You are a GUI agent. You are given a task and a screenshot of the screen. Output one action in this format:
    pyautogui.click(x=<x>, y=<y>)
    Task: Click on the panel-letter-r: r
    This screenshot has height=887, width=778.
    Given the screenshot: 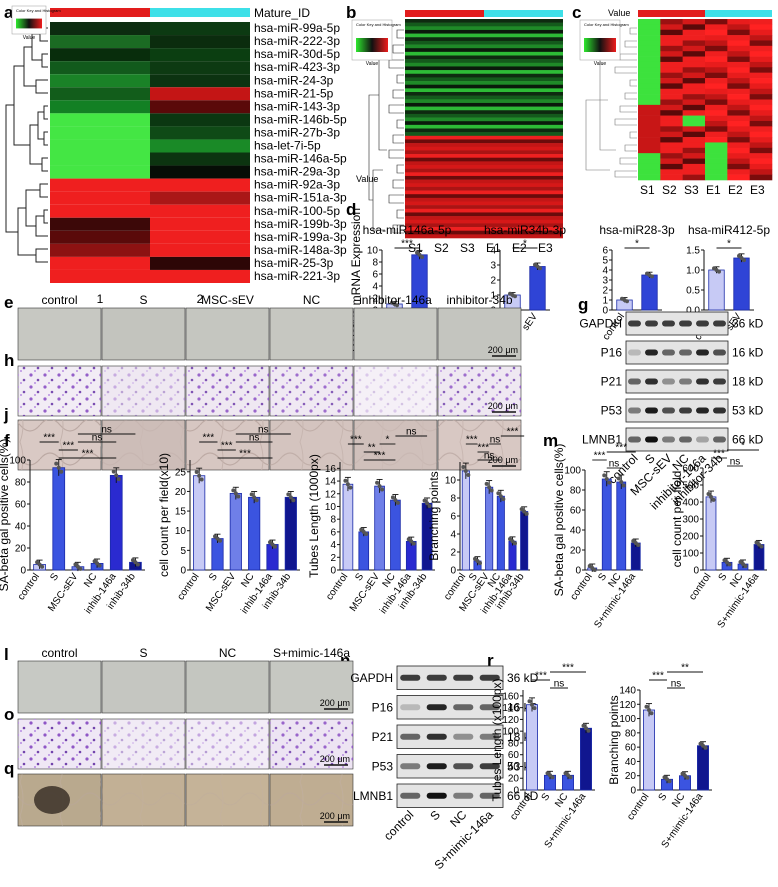 What is the action you would take?
    pyautogui.click(x=490, y=660)
    